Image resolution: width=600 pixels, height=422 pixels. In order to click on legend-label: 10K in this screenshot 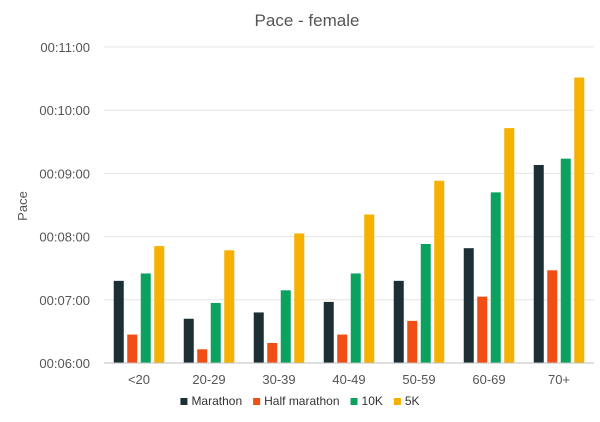, I will do `click(372, 401)`.